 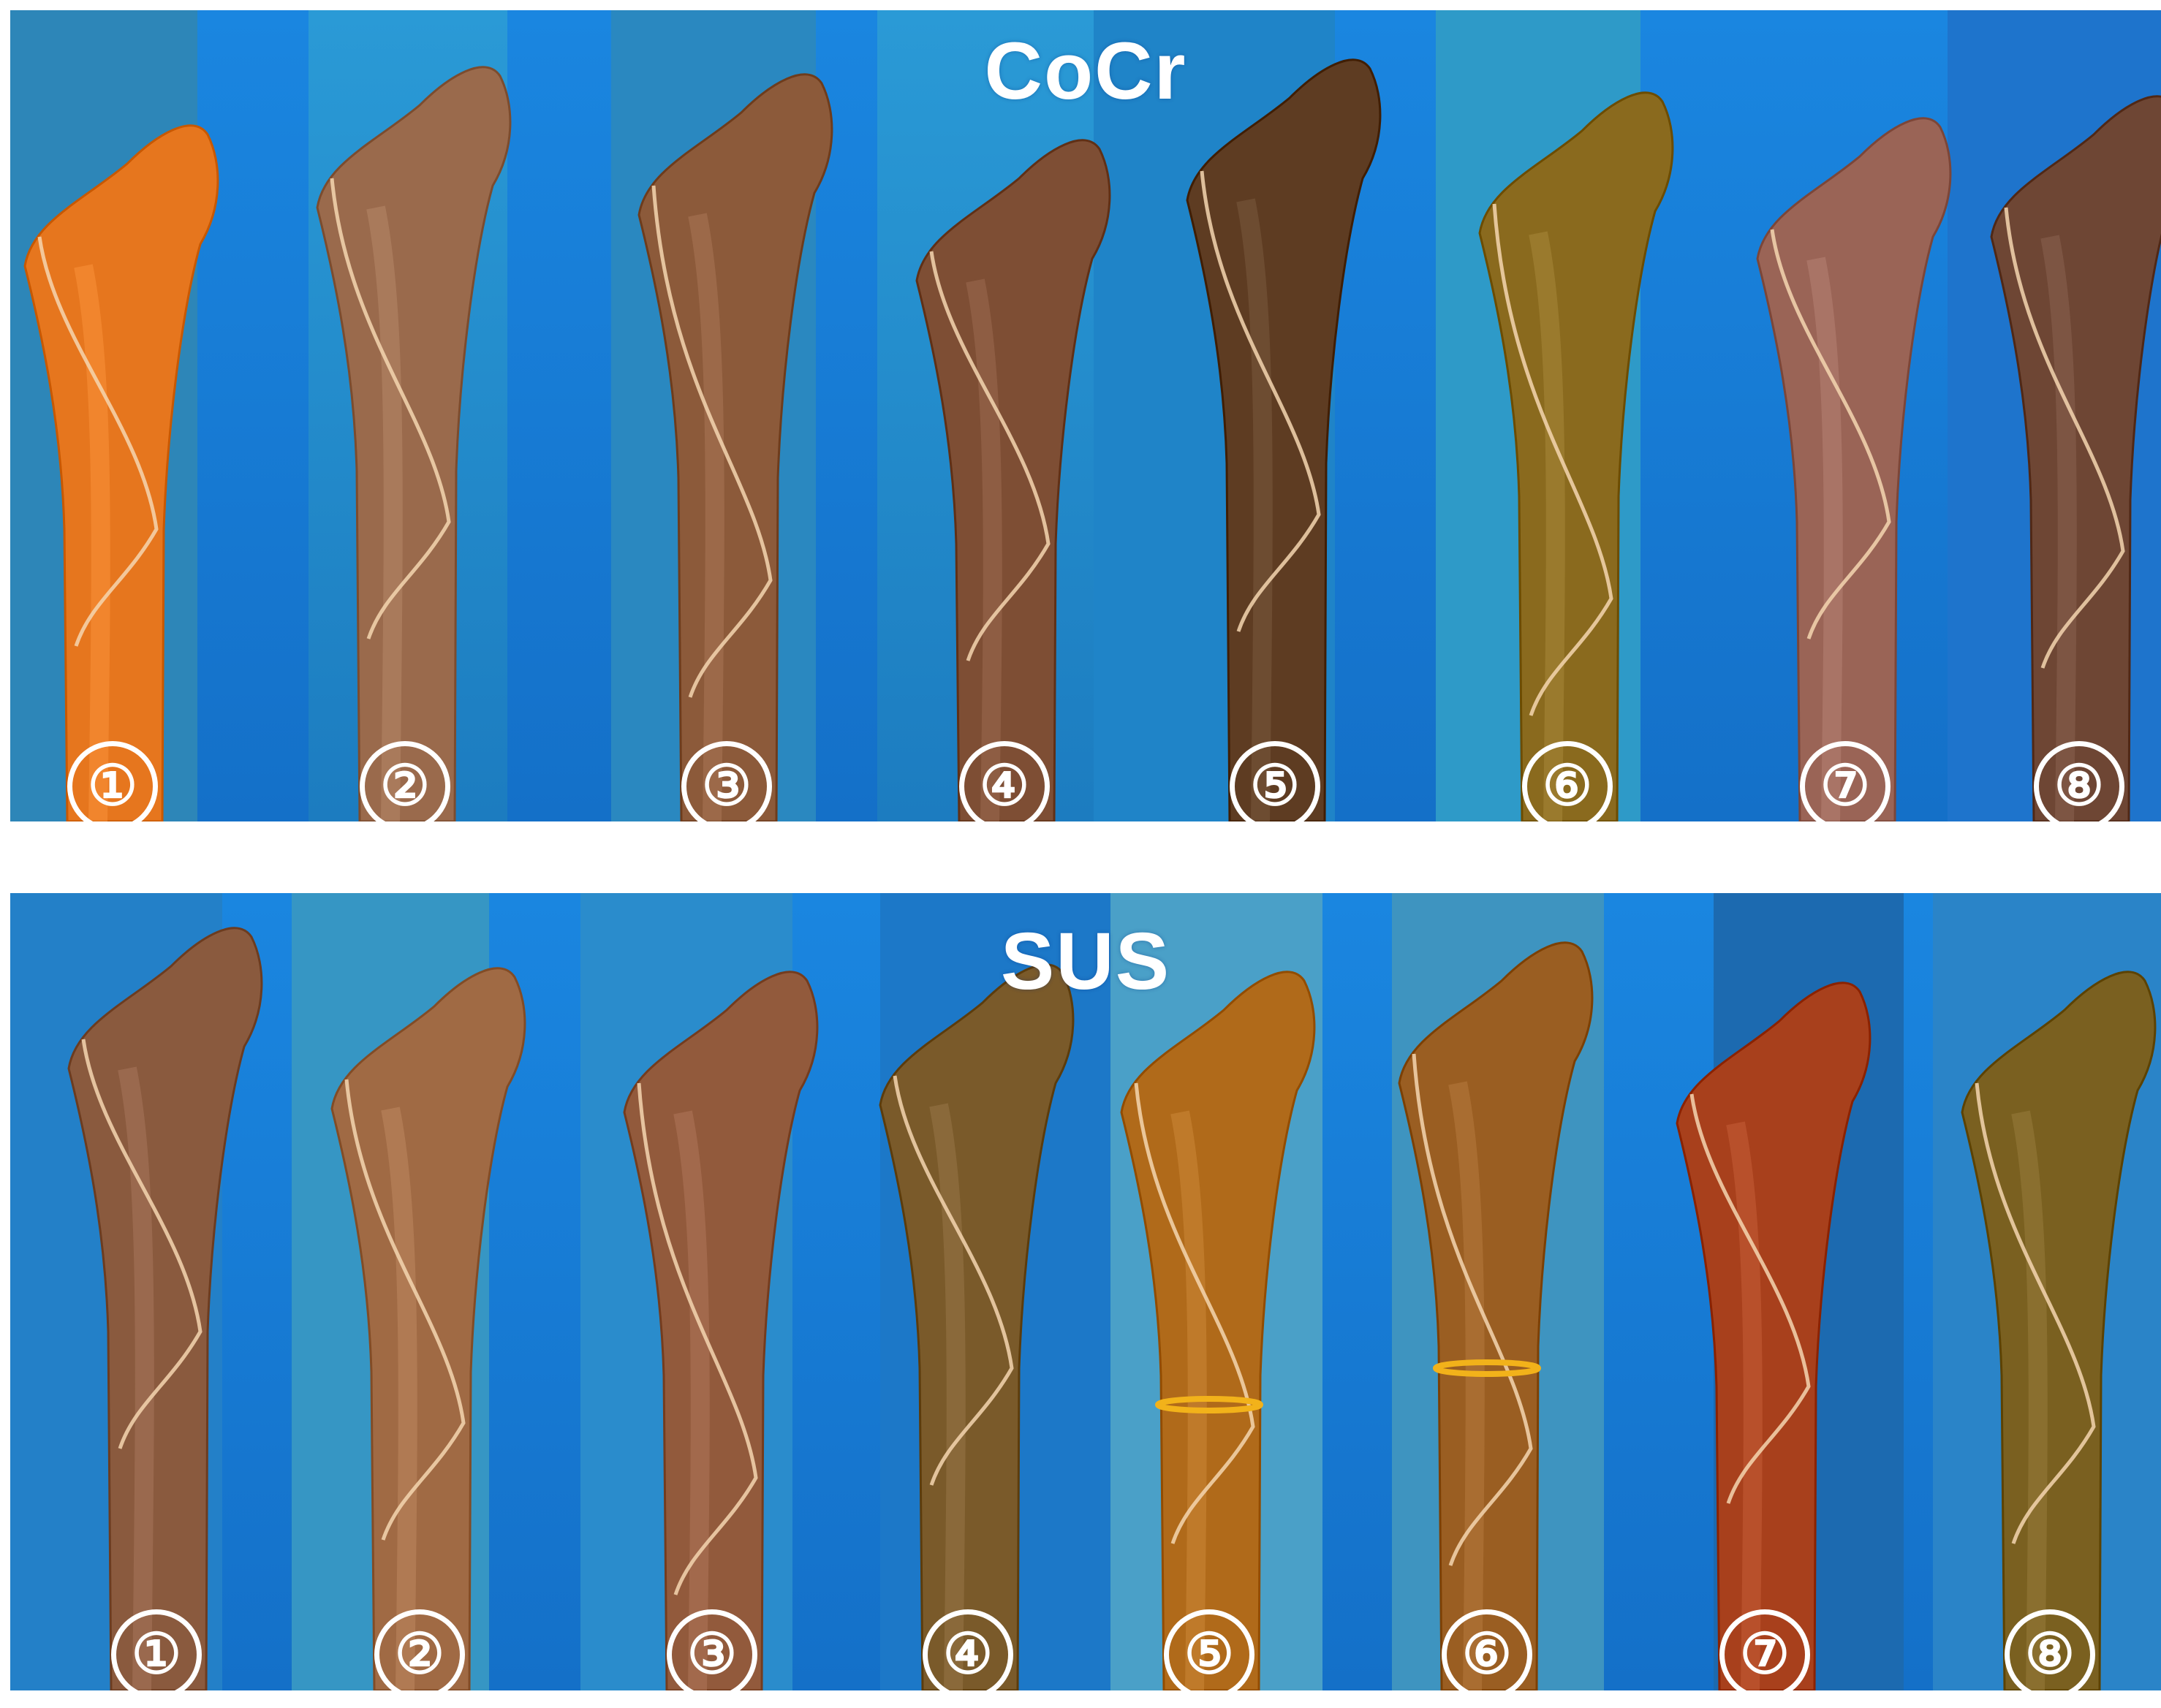 I want to click on sus-specimen-number-7: ⑦, so click(x=1764, y=1650).